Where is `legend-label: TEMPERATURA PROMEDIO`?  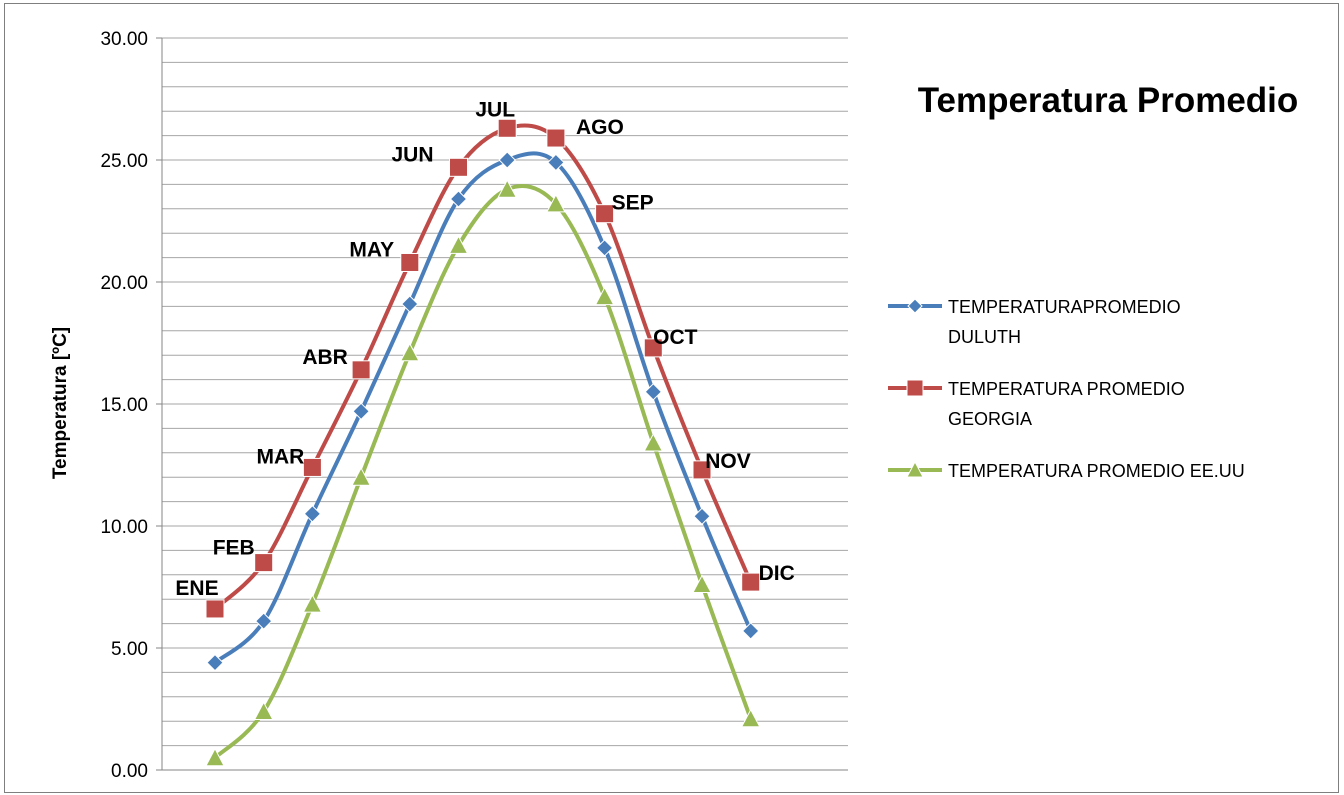
legend-label: TEMPERATURA PROMEDIO is located at coordinates (1066, 389).